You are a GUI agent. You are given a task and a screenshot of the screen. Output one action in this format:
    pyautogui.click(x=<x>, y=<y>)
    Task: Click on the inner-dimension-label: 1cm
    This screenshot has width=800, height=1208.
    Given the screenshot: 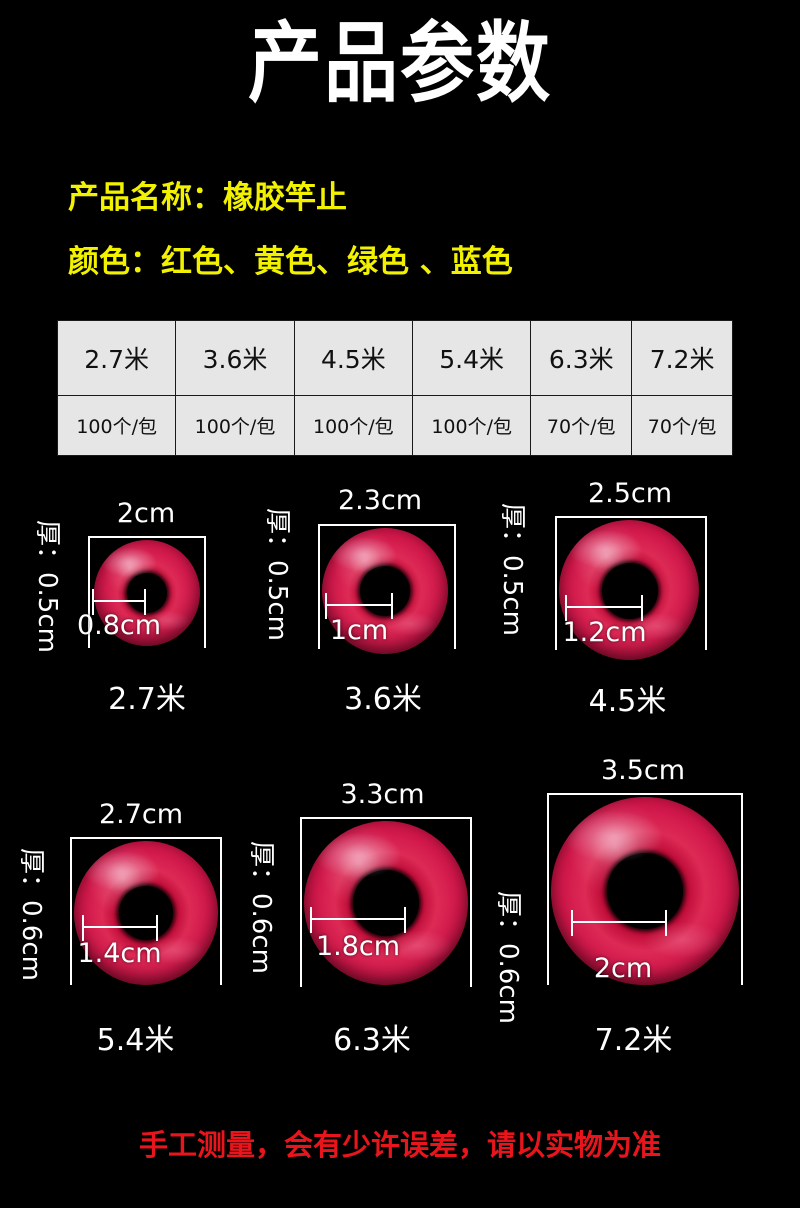 What is the action you would take?
    pyautogui.click(x=359, y=630)
    